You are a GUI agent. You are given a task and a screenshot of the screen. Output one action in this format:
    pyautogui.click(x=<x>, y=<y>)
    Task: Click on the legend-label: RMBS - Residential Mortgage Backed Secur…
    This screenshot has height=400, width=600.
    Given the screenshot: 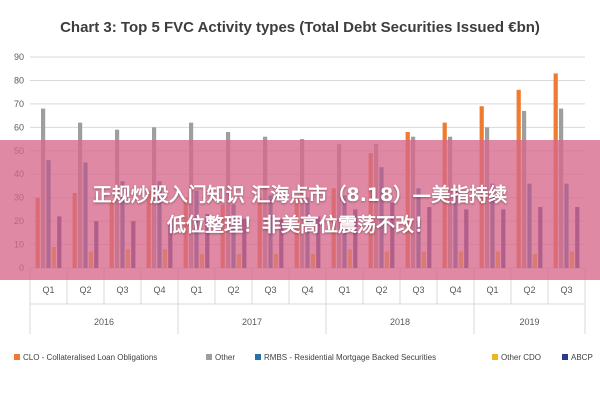 What is the action you would take?
    pyautogui.click(x=350, y=357)
    